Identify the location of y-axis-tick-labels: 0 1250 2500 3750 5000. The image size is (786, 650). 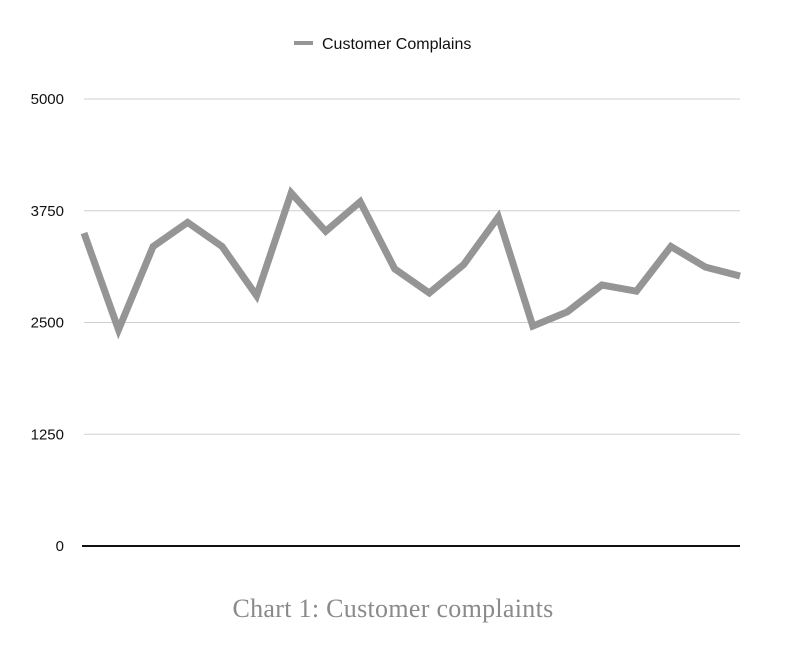
(47, 323).